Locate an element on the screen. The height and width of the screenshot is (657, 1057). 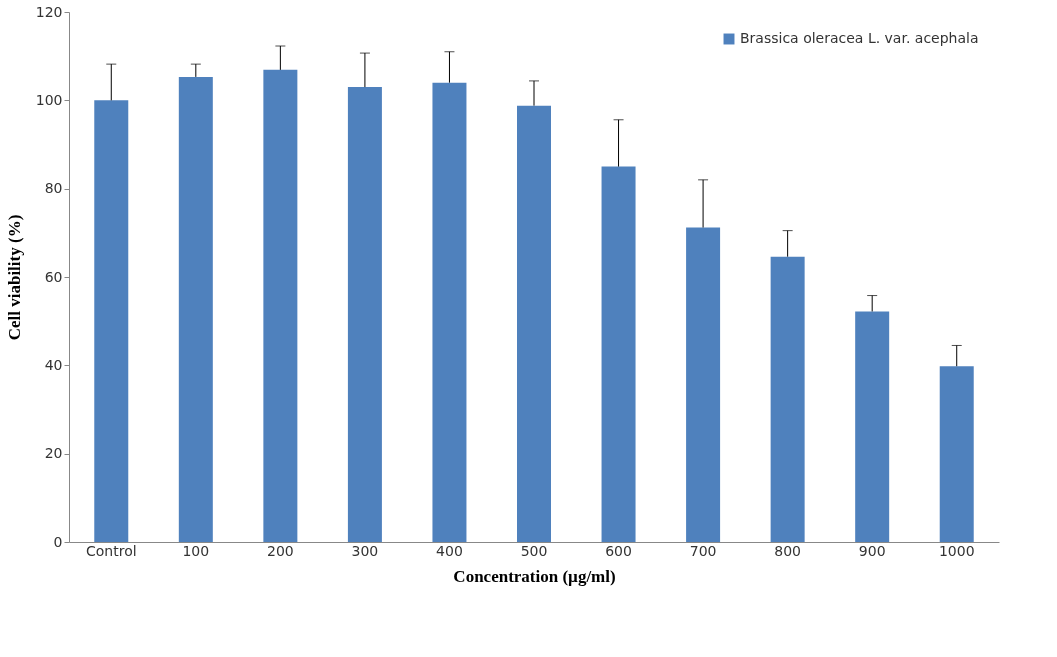
y-tick-label: 0 is located at coordinates (58, 541).